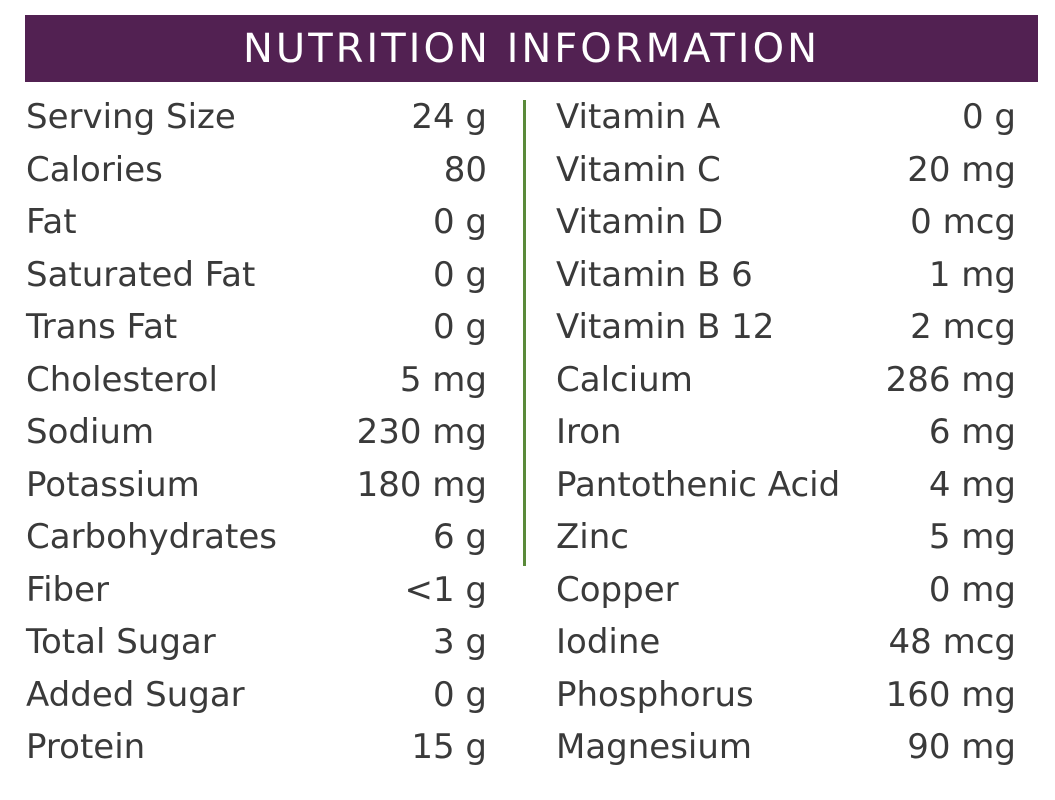  What do you see at coordinates (638, 117) in the screenshot?
I see `nutrient-label: Vitamin A` at bounding box center [638, 117].